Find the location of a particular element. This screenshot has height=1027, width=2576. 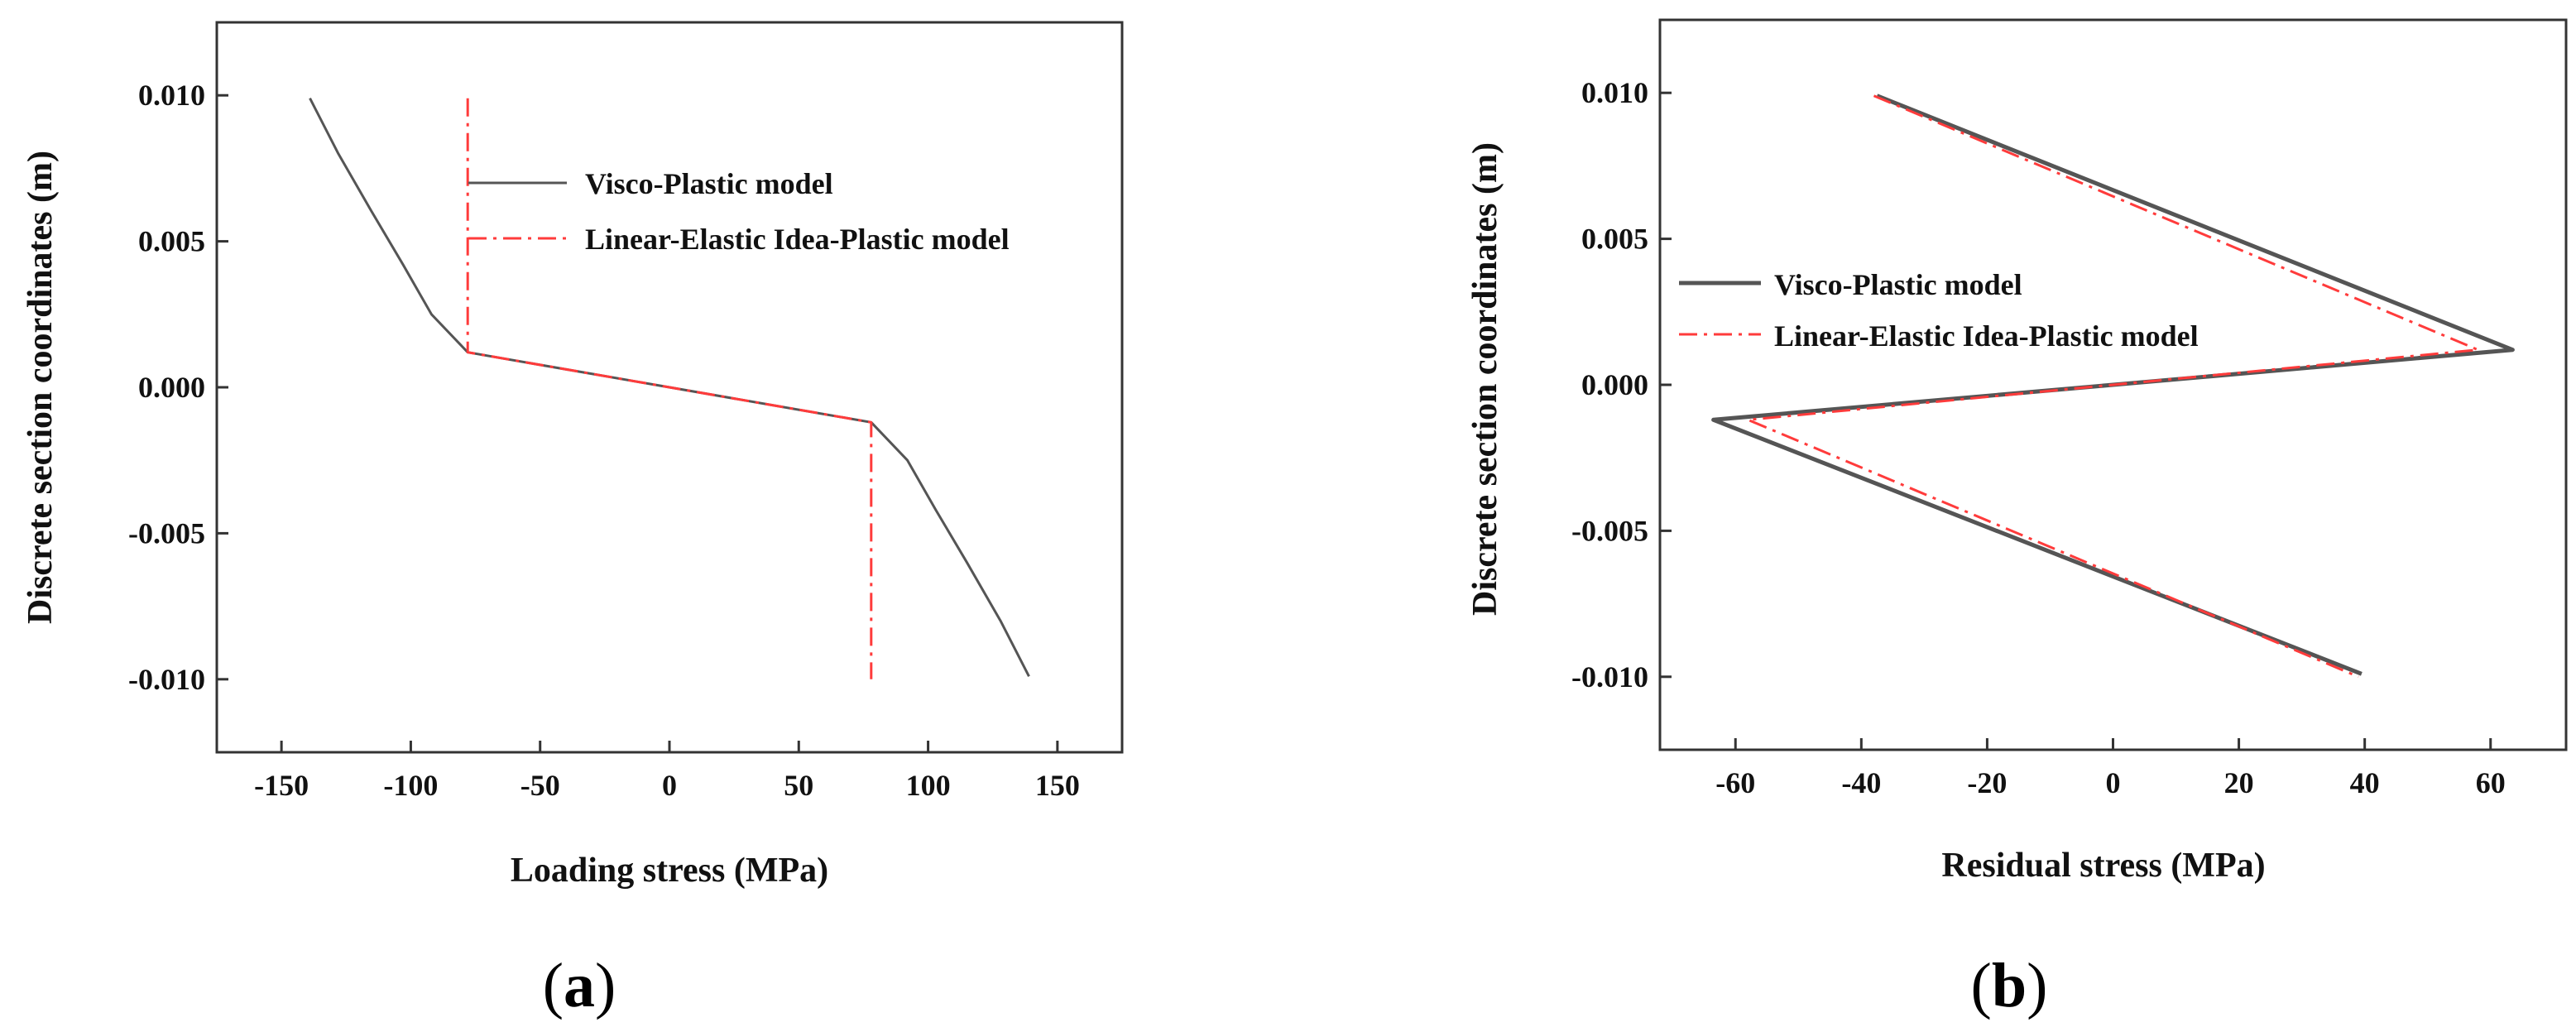

y-tick-label-a-2: 0.000 is located at coordinates (172, 387).